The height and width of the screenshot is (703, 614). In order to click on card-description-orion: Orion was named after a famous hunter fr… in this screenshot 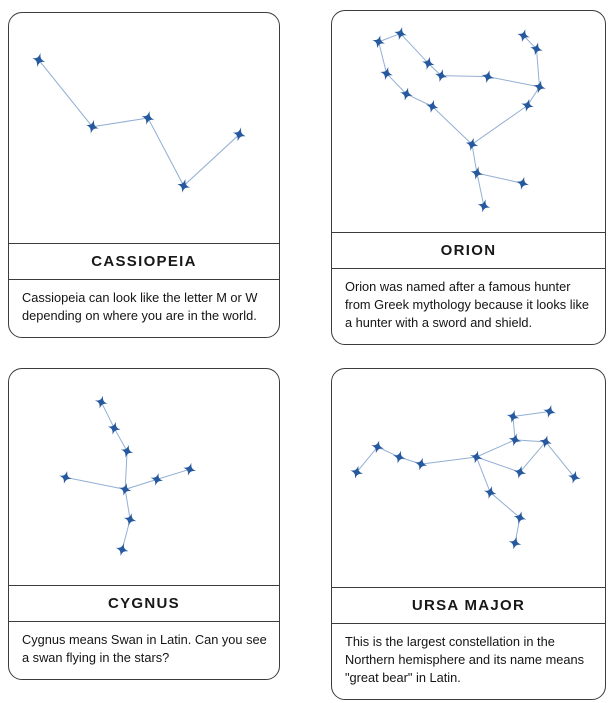, I will do `click(467, 304)`.